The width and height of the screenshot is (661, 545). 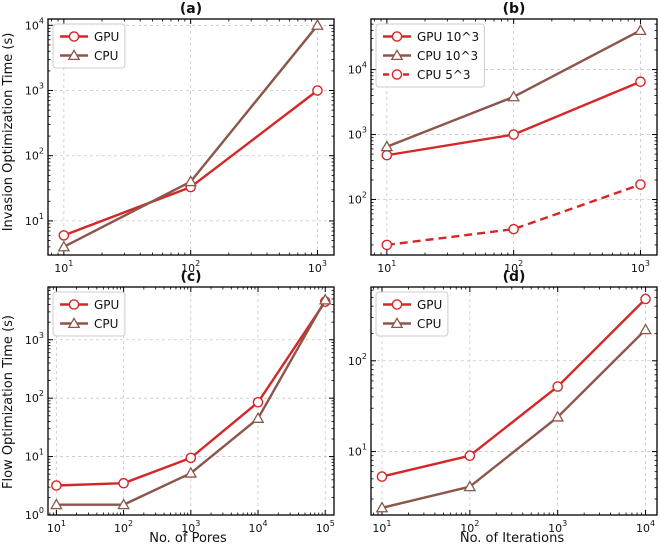 I want to click on legend-box, so click(x=430, y=55).